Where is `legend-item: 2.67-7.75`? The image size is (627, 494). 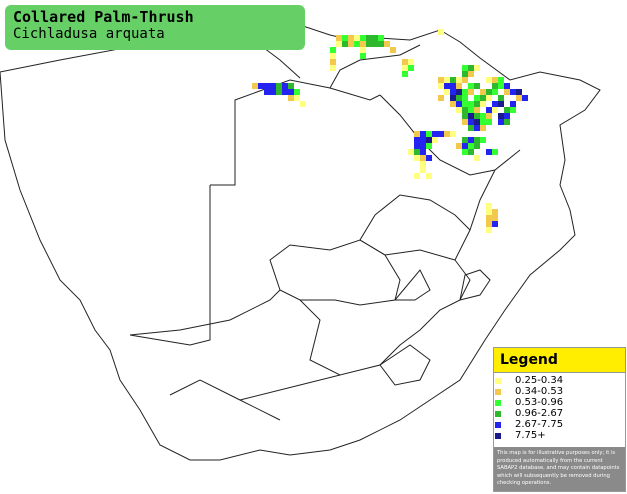 legend-item: 2.67-7.75 is located at coordinates (560, 424).